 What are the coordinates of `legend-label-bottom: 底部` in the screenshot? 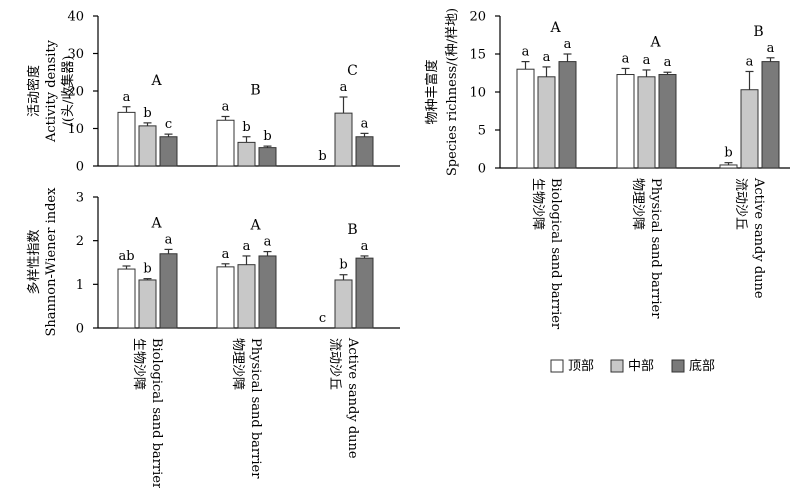 It's located at (702, 366).